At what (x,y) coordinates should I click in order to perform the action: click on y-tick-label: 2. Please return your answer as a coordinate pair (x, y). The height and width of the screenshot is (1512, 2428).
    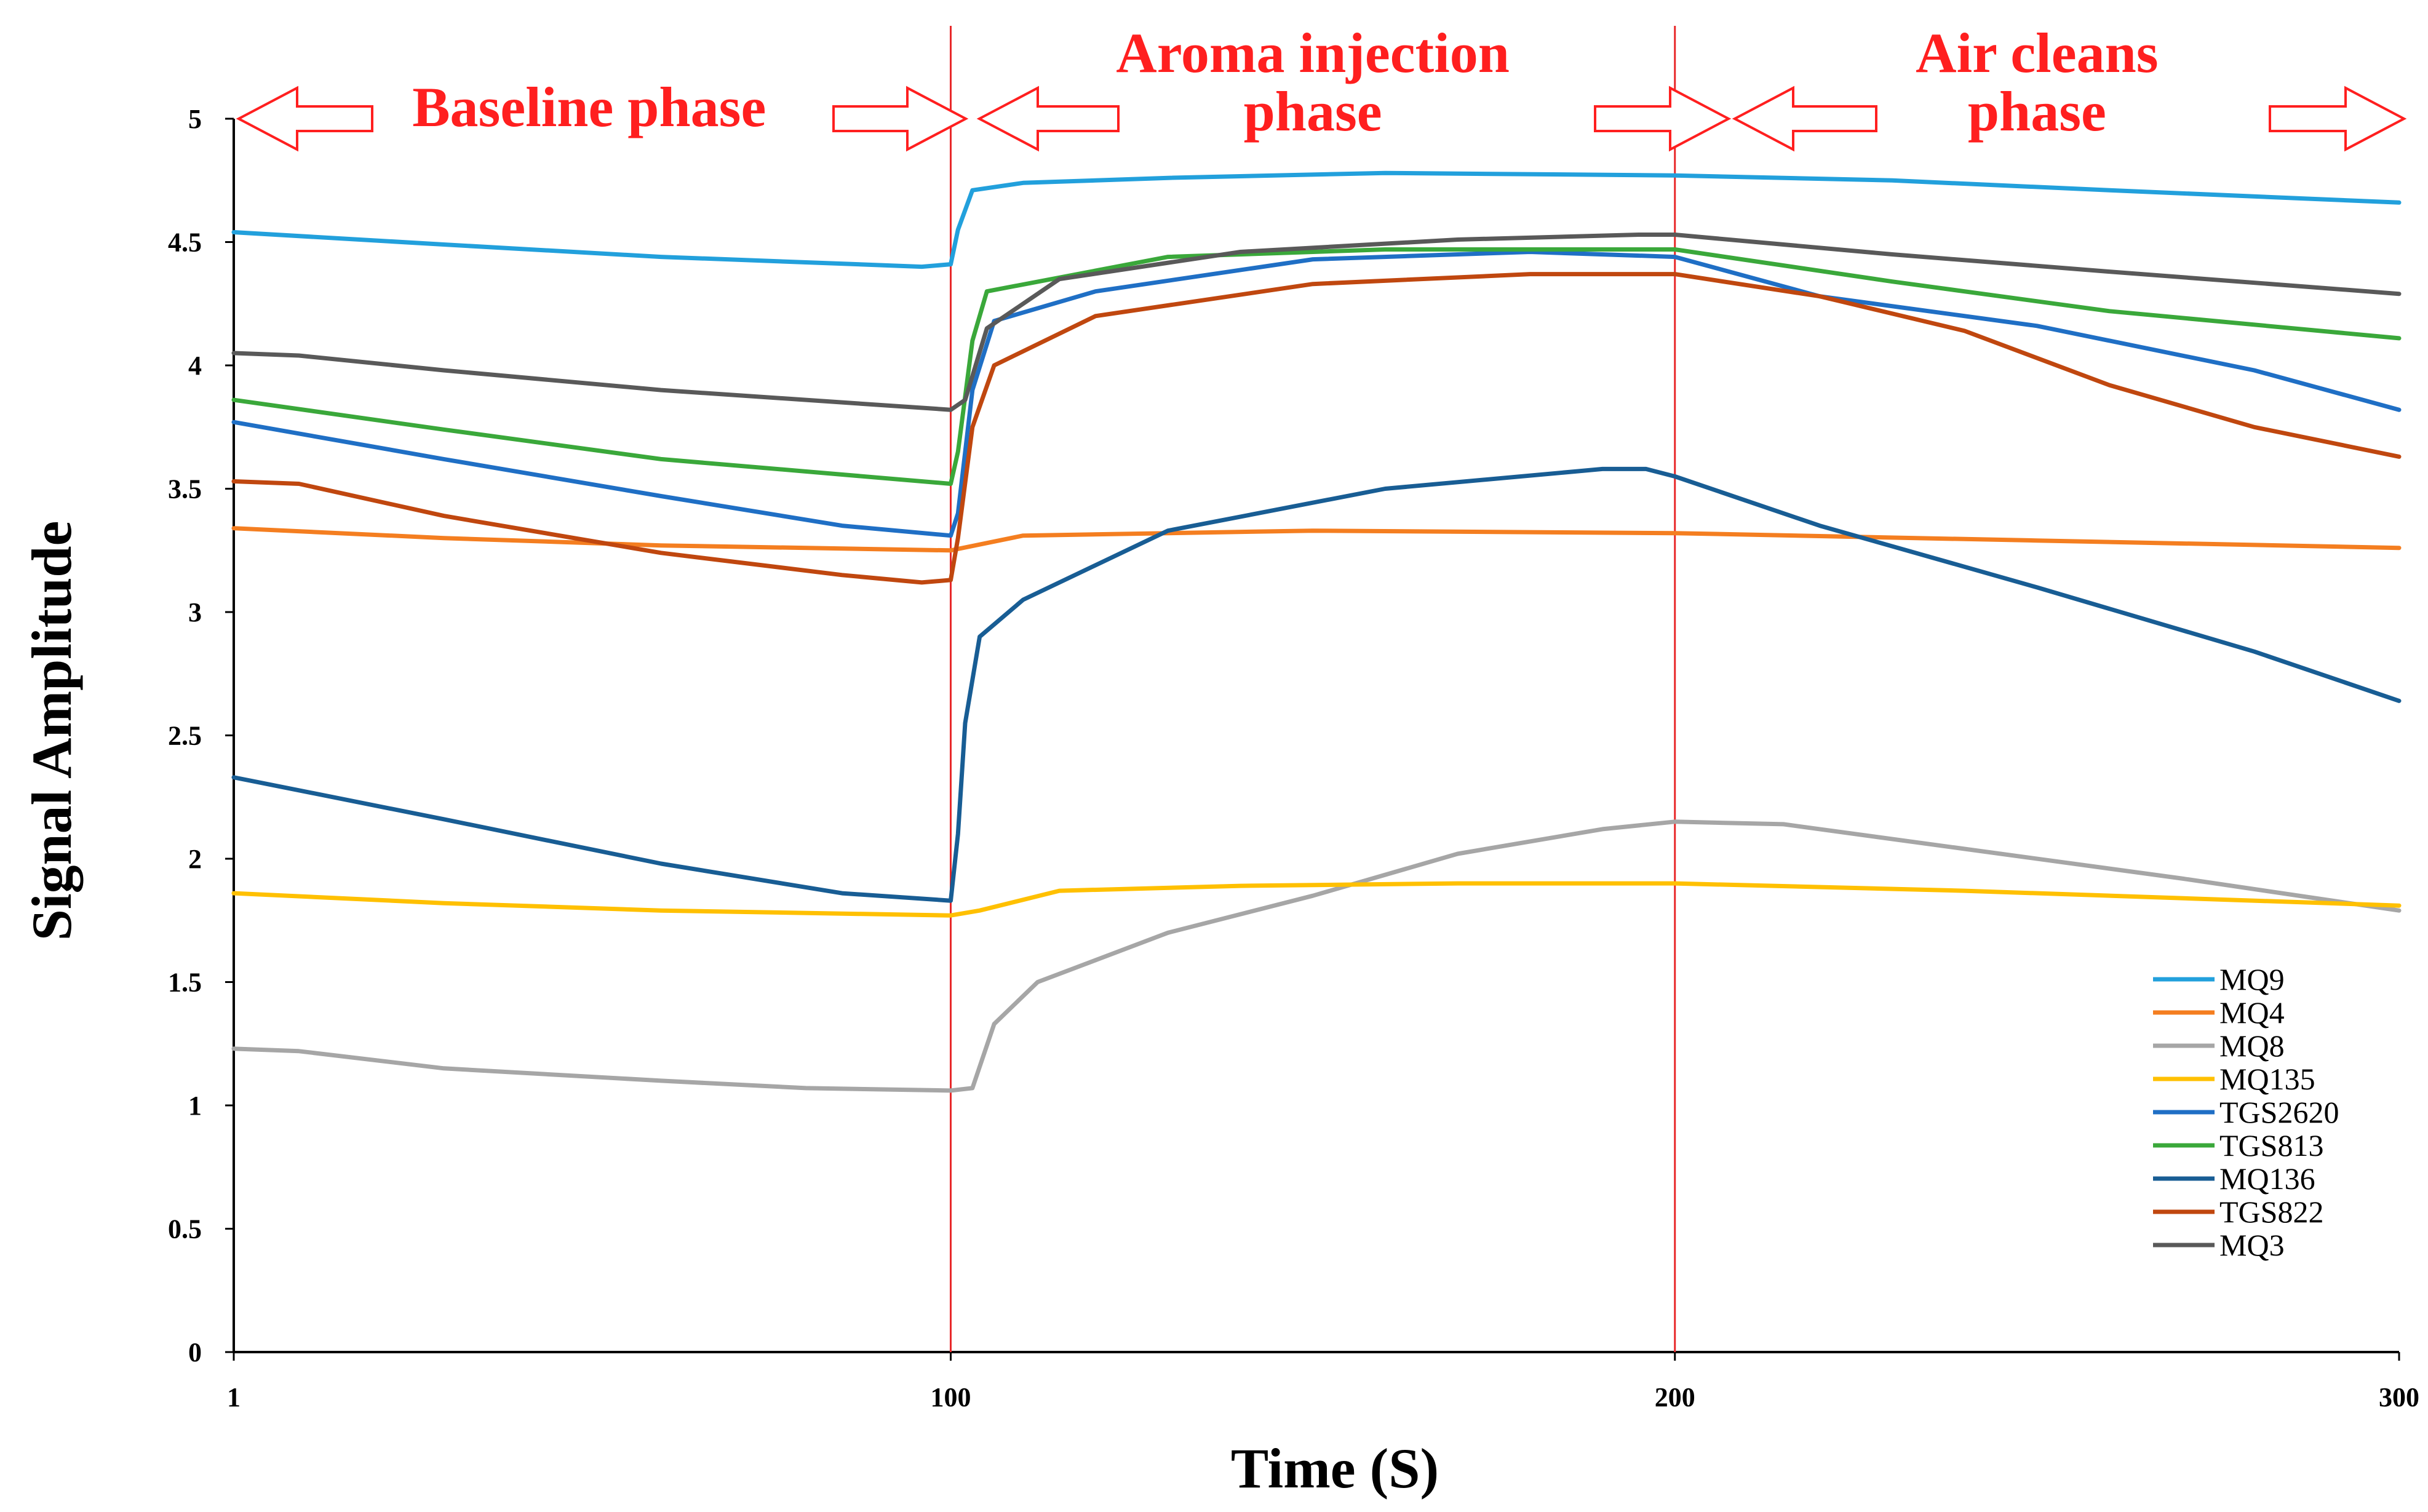
    Looking at the image, I should click on (195, 859).